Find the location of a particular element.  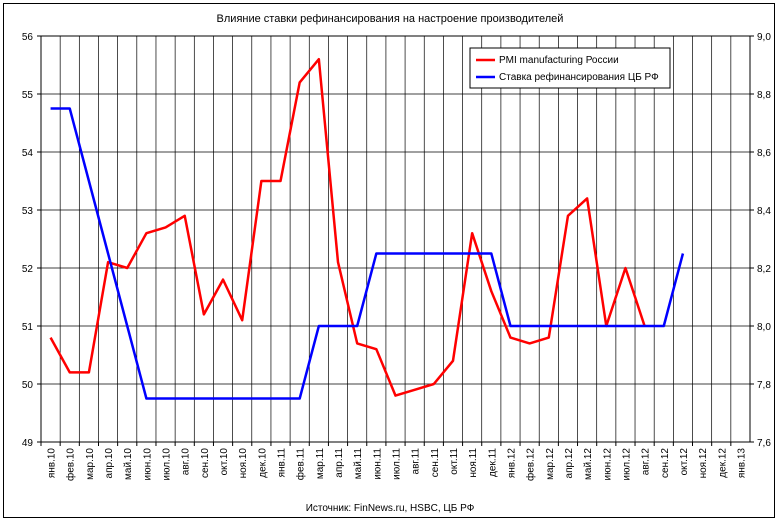

x-tick-label: апр.10 is located at coordinates (109, 463).